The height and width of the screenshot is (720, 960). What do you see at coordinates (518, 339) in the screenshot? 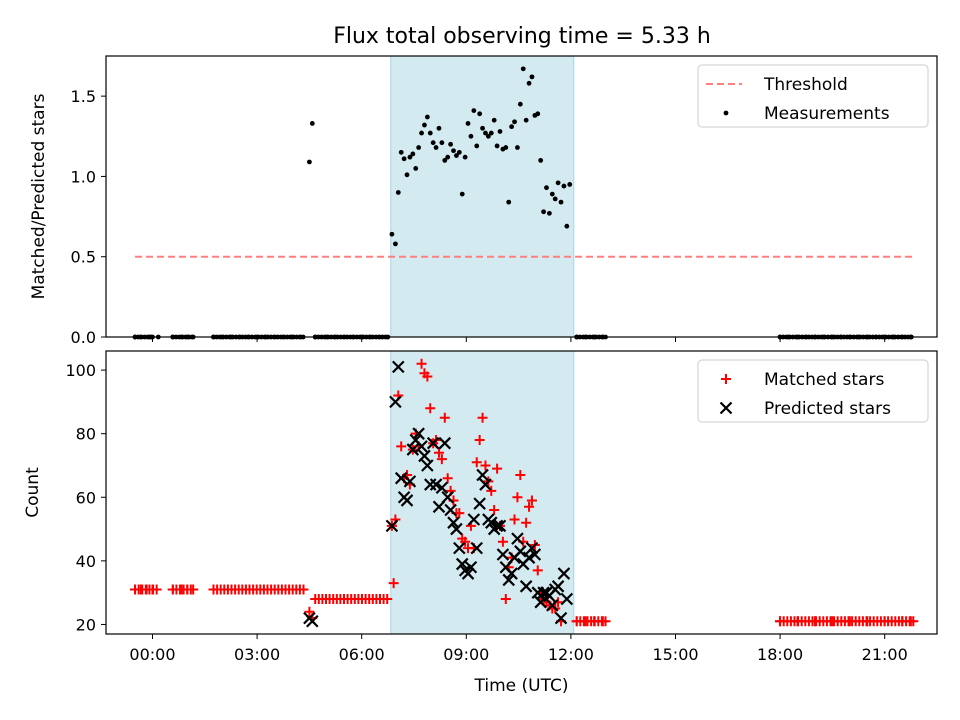
I see `top-x-ticks` at bounding box center [518, 339].